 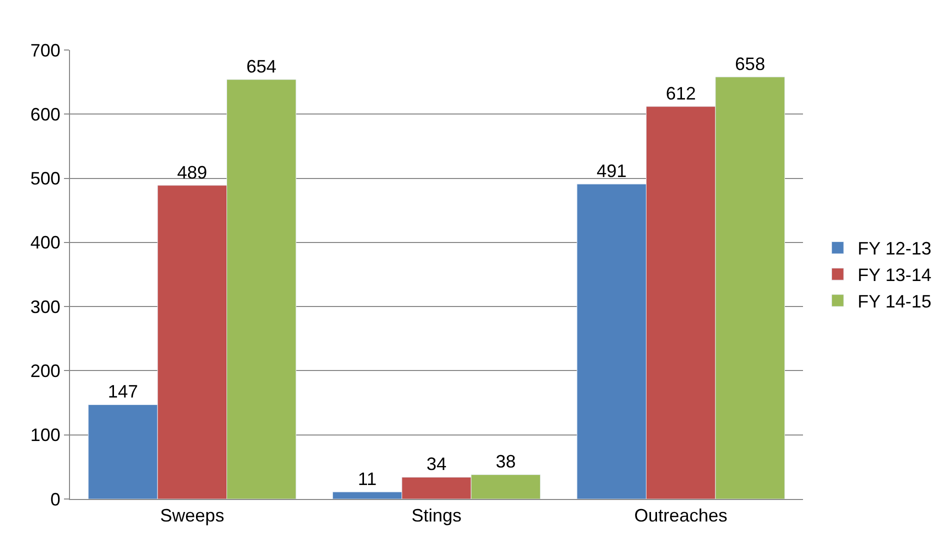 I want to click on data-label: 612, so click(x=681, y=93).